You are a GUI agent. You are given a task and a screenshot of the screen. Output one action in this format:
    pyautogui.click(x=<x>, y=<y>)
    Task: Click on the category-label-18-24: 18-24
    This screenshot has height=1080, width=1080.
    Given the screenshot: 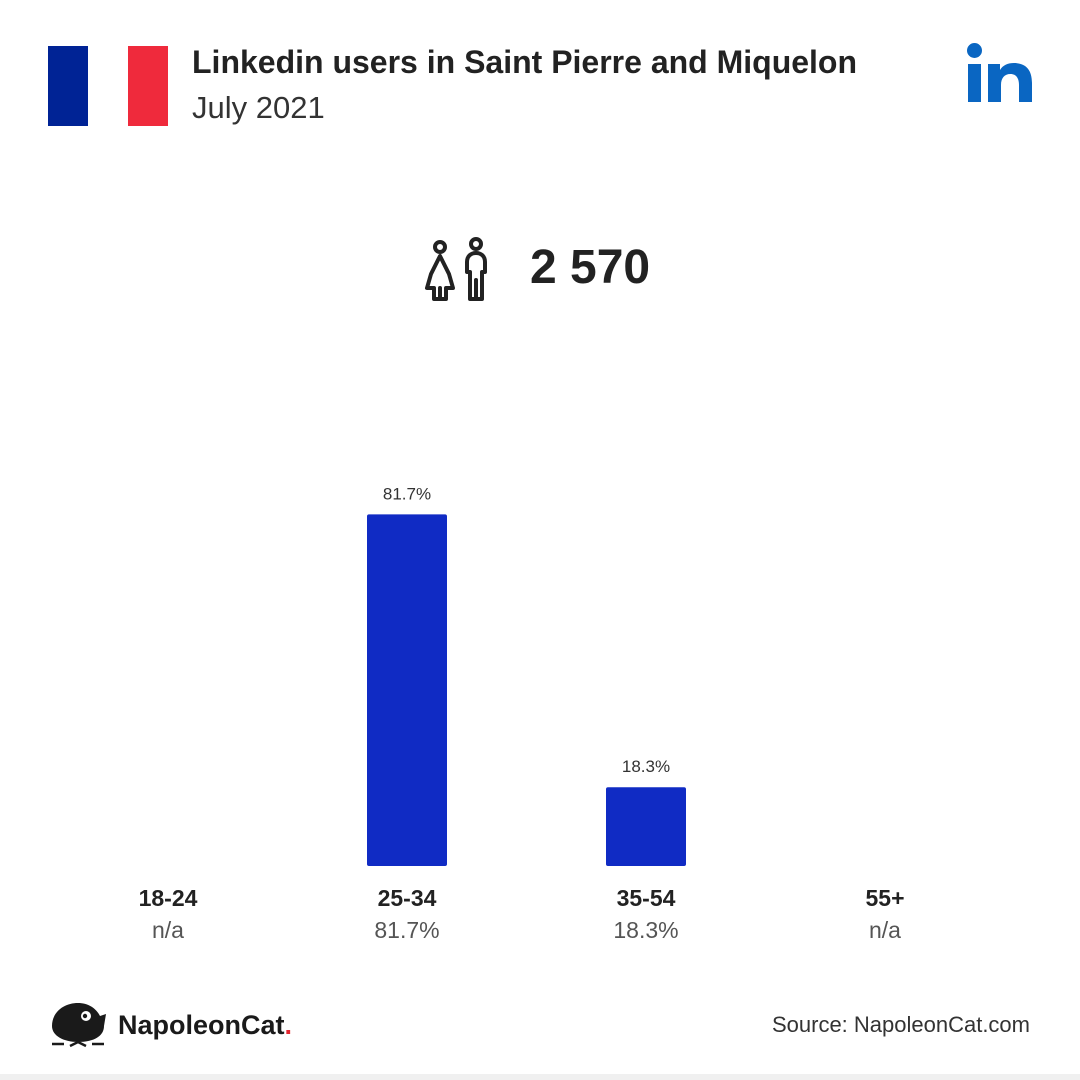 What is the action you would take?
    pyautogui.click(x=168, y=898)
    